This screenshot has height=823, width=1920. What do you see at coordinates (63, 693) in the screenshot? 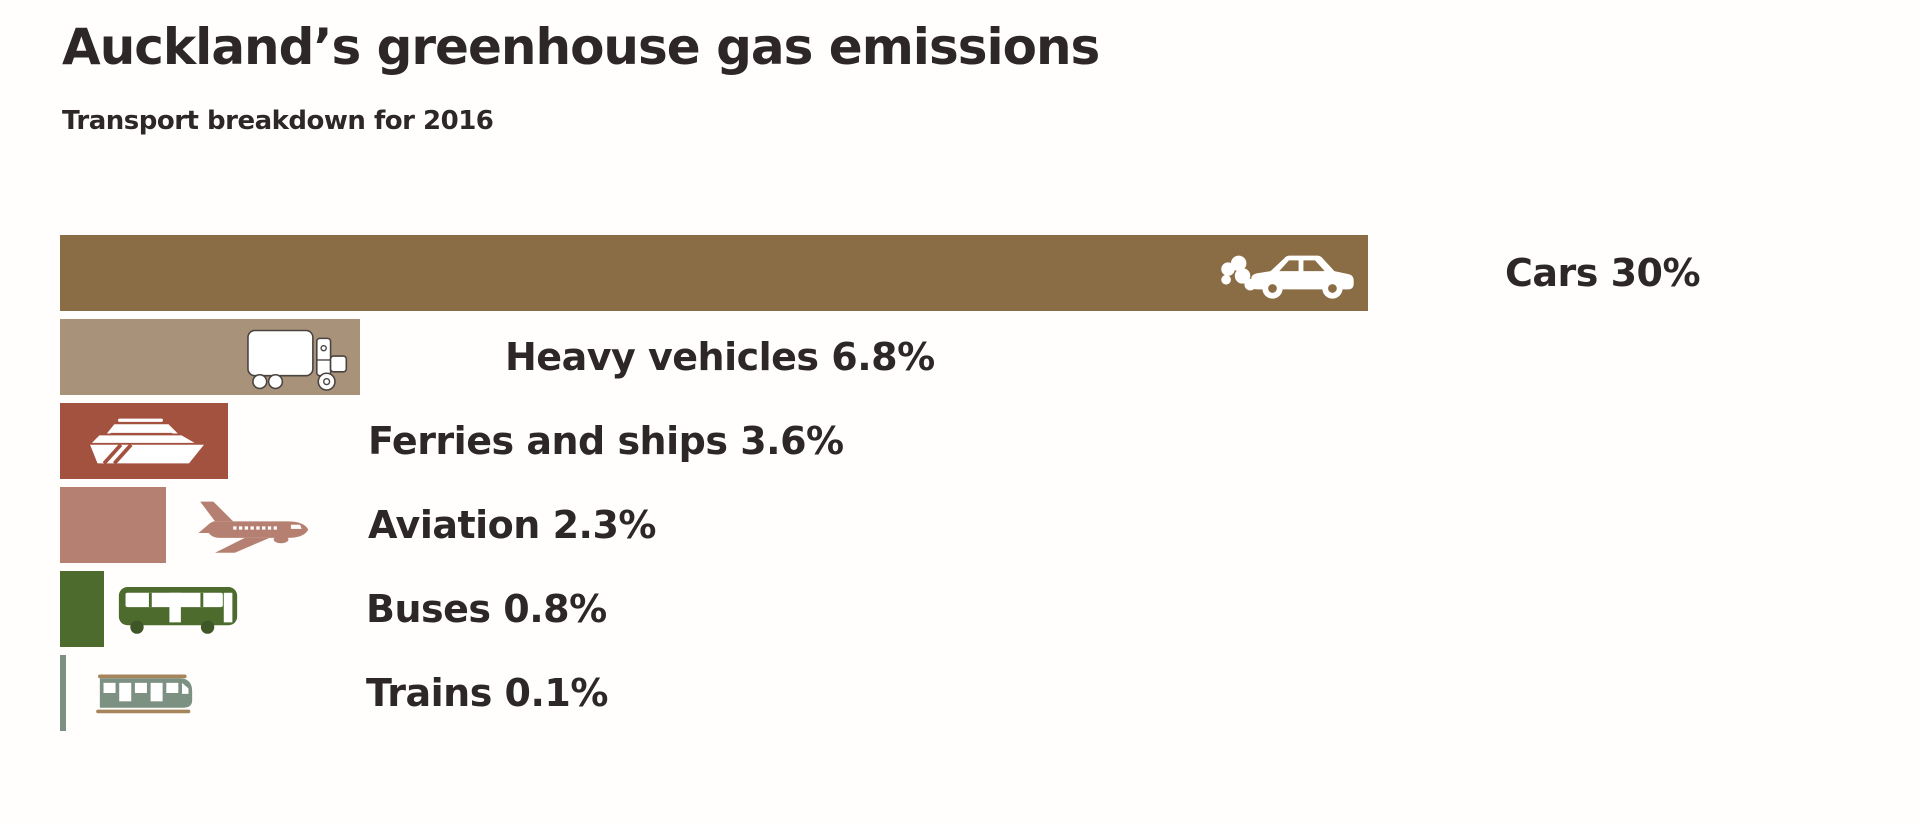
I see `trains-bar` at bounding box center [63, 693].